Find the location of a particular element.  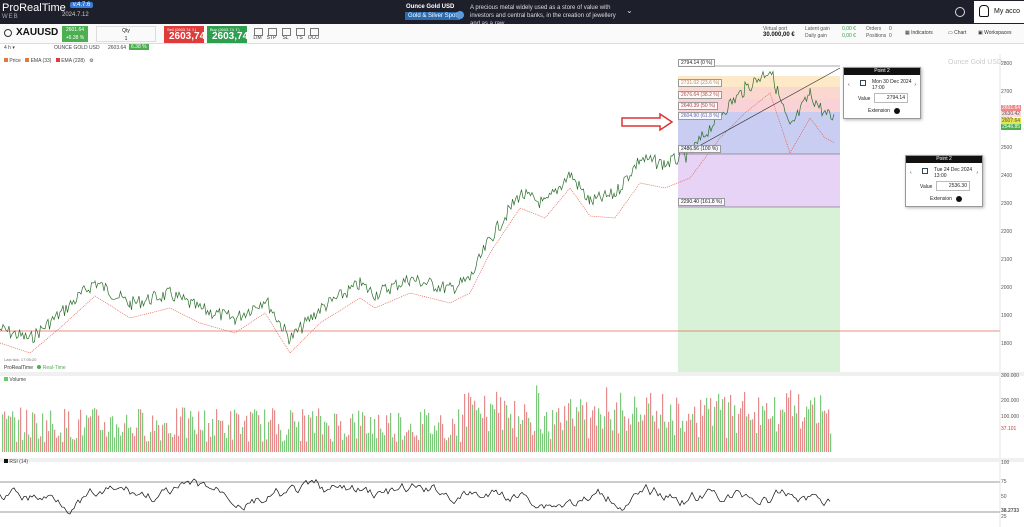

legend-settings-icon: ⚙ is located at coordinates (91, 61).